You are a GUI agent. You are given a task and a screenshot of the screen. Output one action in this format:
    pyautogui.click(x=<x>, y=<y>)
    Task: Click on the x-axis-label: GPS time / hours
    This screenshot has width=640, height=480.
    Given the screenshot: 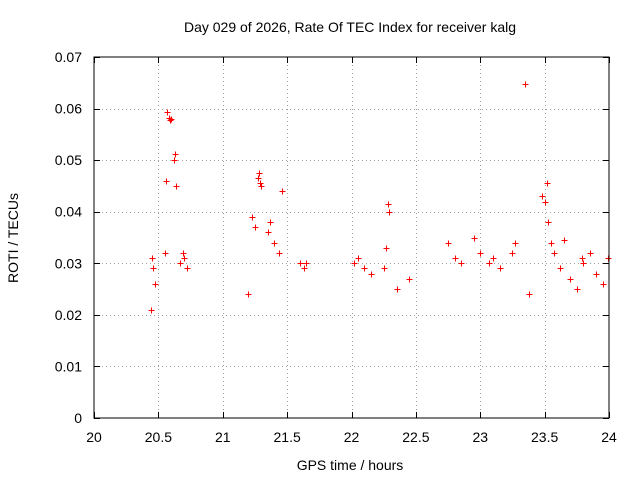 What is the action you would take?
    pyautogui.click(x=350, y=465)
    